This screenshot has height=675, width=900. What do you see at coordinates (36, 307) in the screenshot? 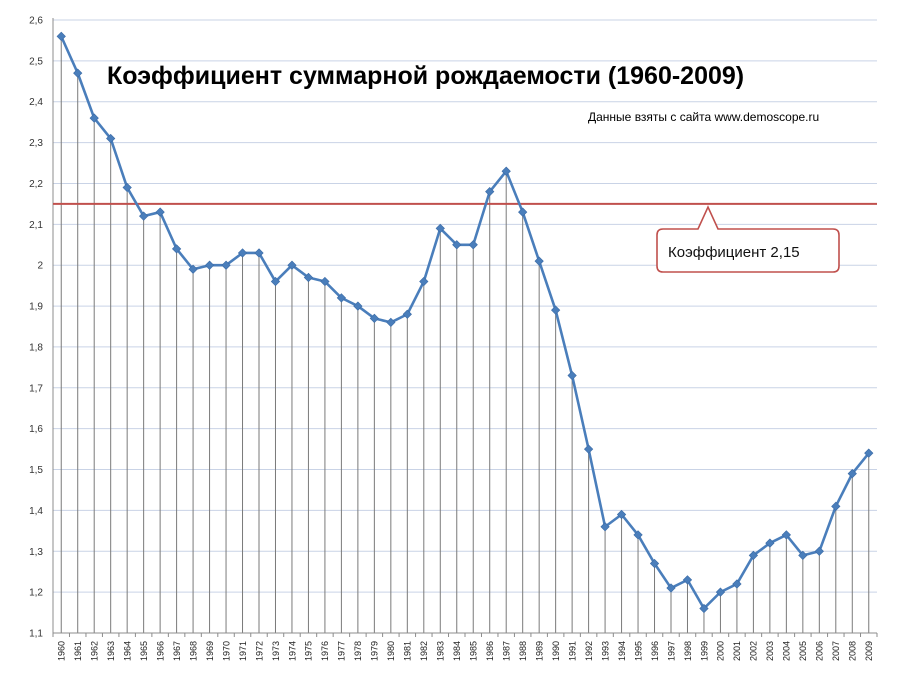
I see `y-tick-label: 1,9` at bounding box center [36, 307].